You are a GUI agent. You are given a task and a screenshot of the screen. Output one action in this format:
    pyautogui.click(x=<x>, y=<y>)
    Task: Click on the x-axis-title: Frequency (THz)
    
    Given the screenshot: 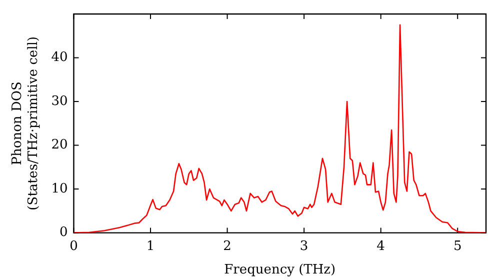 What is the action you would take?
    pyautogui.click(x=280, y=270)
    